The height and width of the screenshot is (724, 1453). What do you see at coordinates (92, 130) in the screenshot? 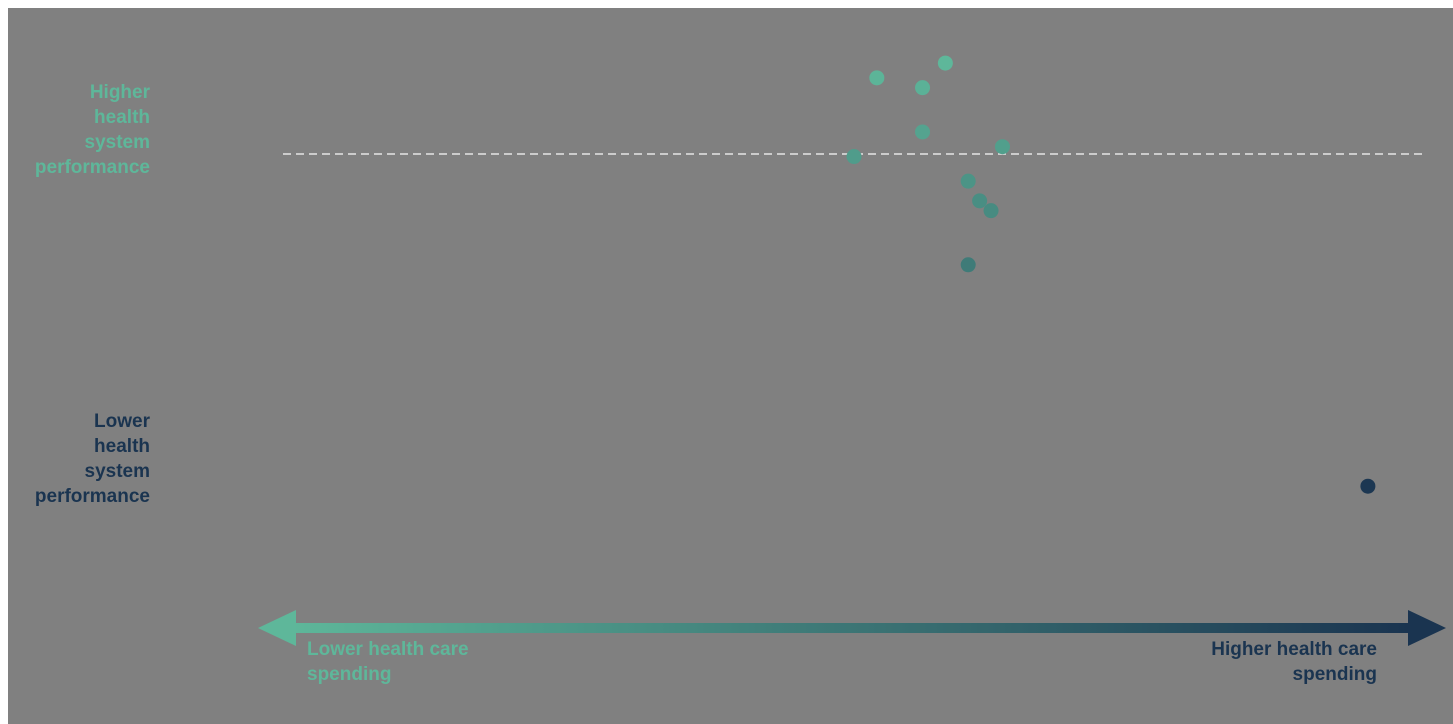
I see `y-axis-label-high: Higher health system performance` at bounding box center [92, 130].